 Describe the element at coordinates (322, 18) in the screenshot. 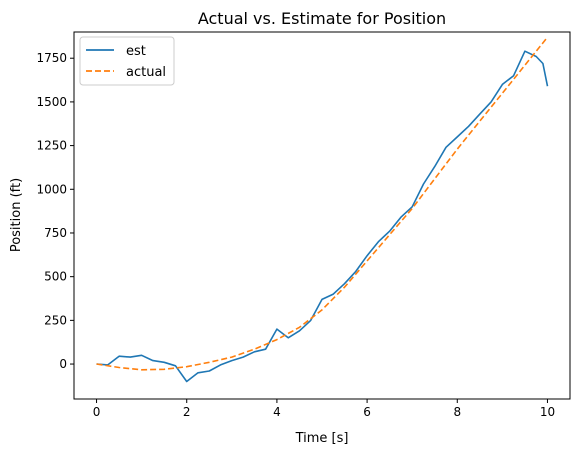

I see `chart-title: Actual vs. Estimate for Position` at that location.